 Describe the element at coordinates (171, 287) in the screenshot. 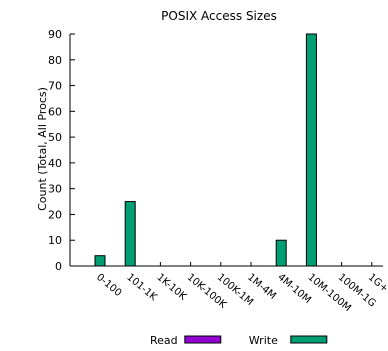

I see `x-tick-label: 1K-10K` at that location.